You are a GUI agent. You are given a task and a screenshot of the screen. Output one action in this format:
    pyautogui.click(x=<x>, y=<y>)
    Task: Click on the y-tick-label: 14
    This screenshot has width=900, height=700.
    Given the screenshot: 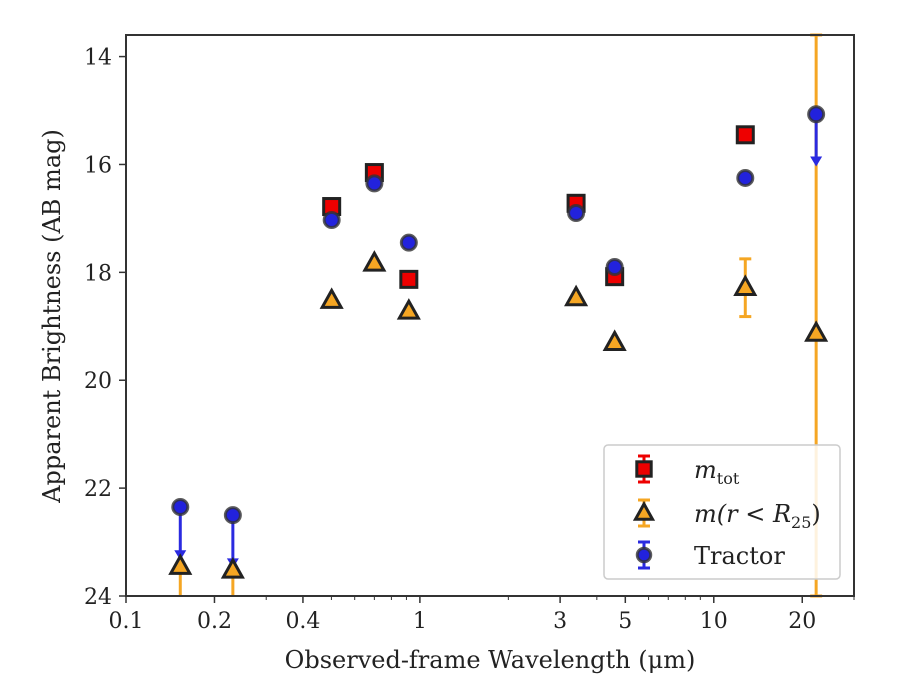 What is the action you would take?
    pyautogui.click(x=98, y=58)
    